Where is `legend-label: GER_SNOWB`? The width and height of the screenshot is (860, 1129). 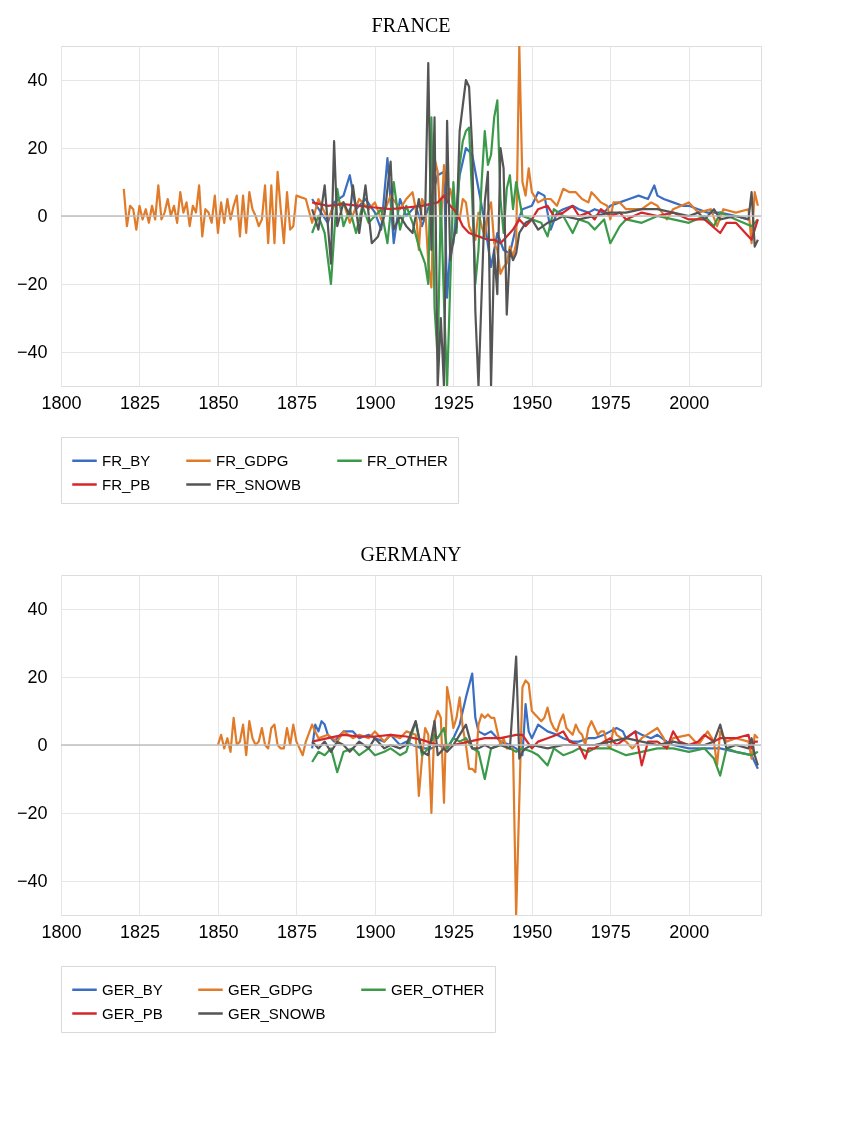
legend-label: GER_SNOWB is located at coordinates (277, 1013).